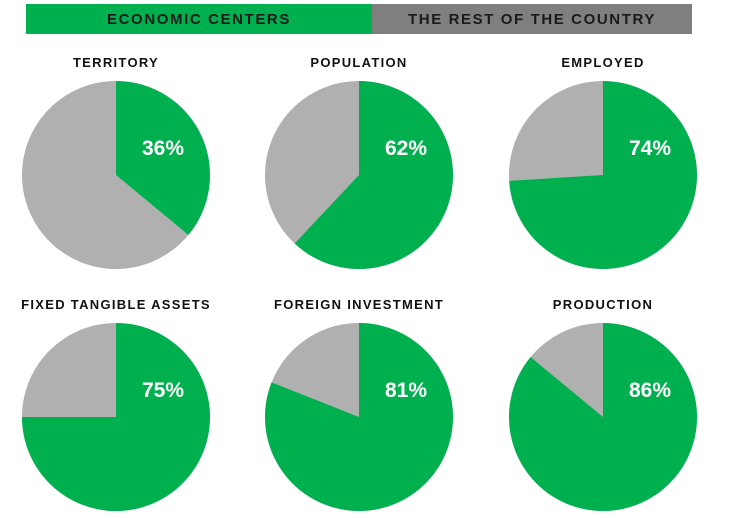  I want to click on territory-percent-label: 36%, so click(163, 148).